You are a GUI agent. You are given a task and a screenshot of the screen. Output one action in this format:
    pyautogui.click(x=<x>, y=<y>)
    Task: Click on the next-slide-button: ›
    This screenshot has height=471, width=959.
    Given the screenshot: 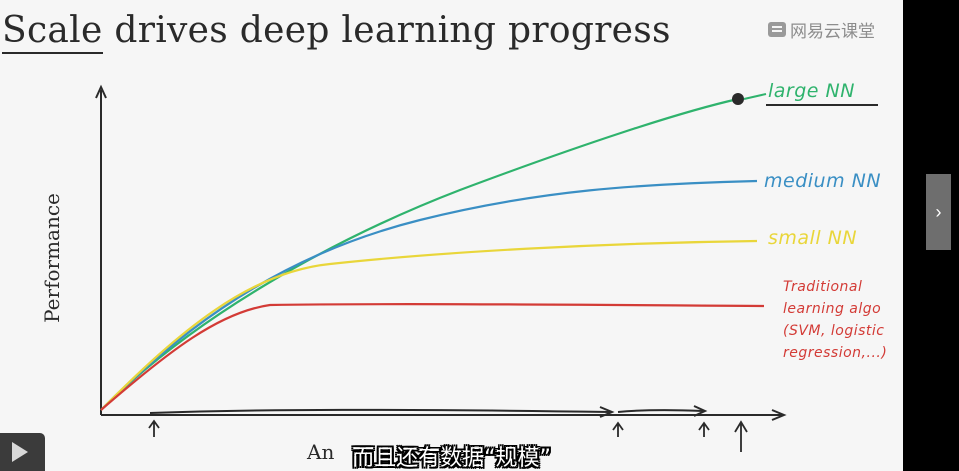 What is the action you would take?
    pyautogui.click(x=938, y=212)
    